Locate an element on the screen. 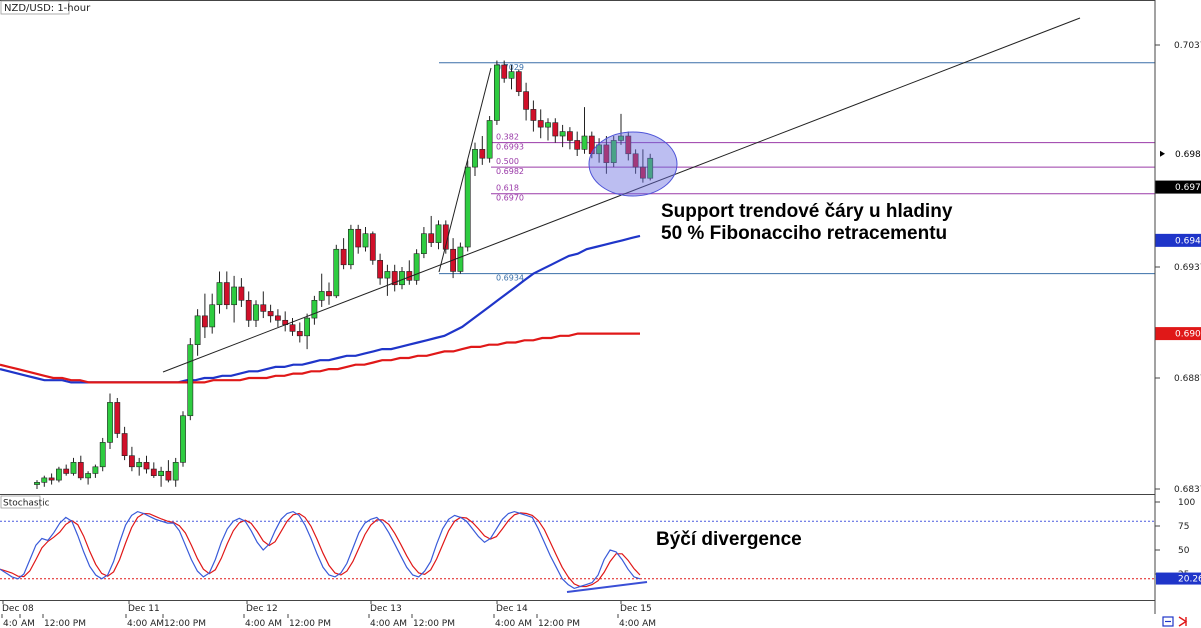 The image size is (1201, 628). date-label: Dec 08 is located at coordinates (18, 609).